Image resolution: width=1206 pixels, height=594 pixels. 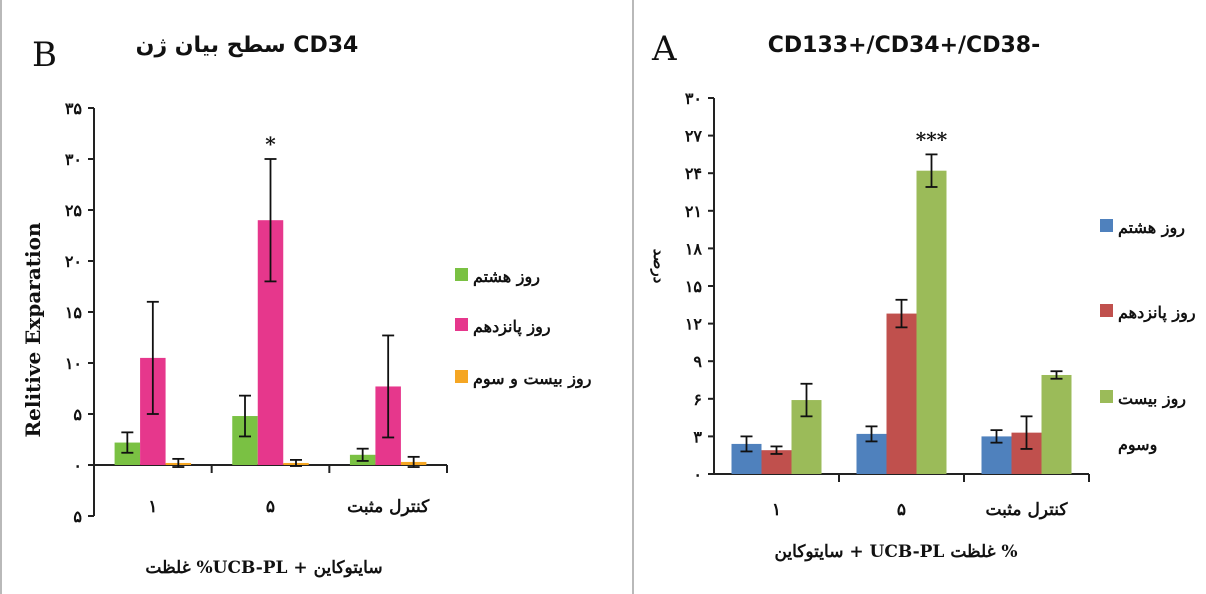 I want to click on a-significance-marker: ***, so click(x=932, y=139).